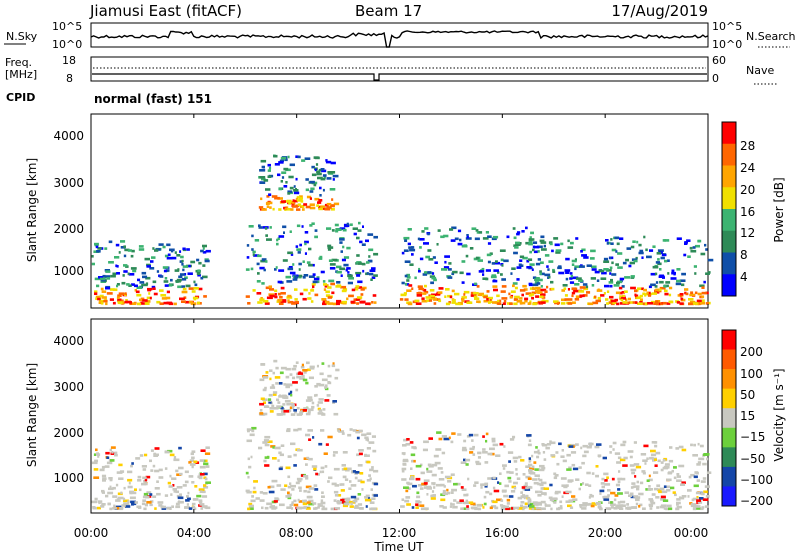  Describe the element at coordinates (296, 533) in the screenshot. I see `xtick-2: 08:00` at that location.